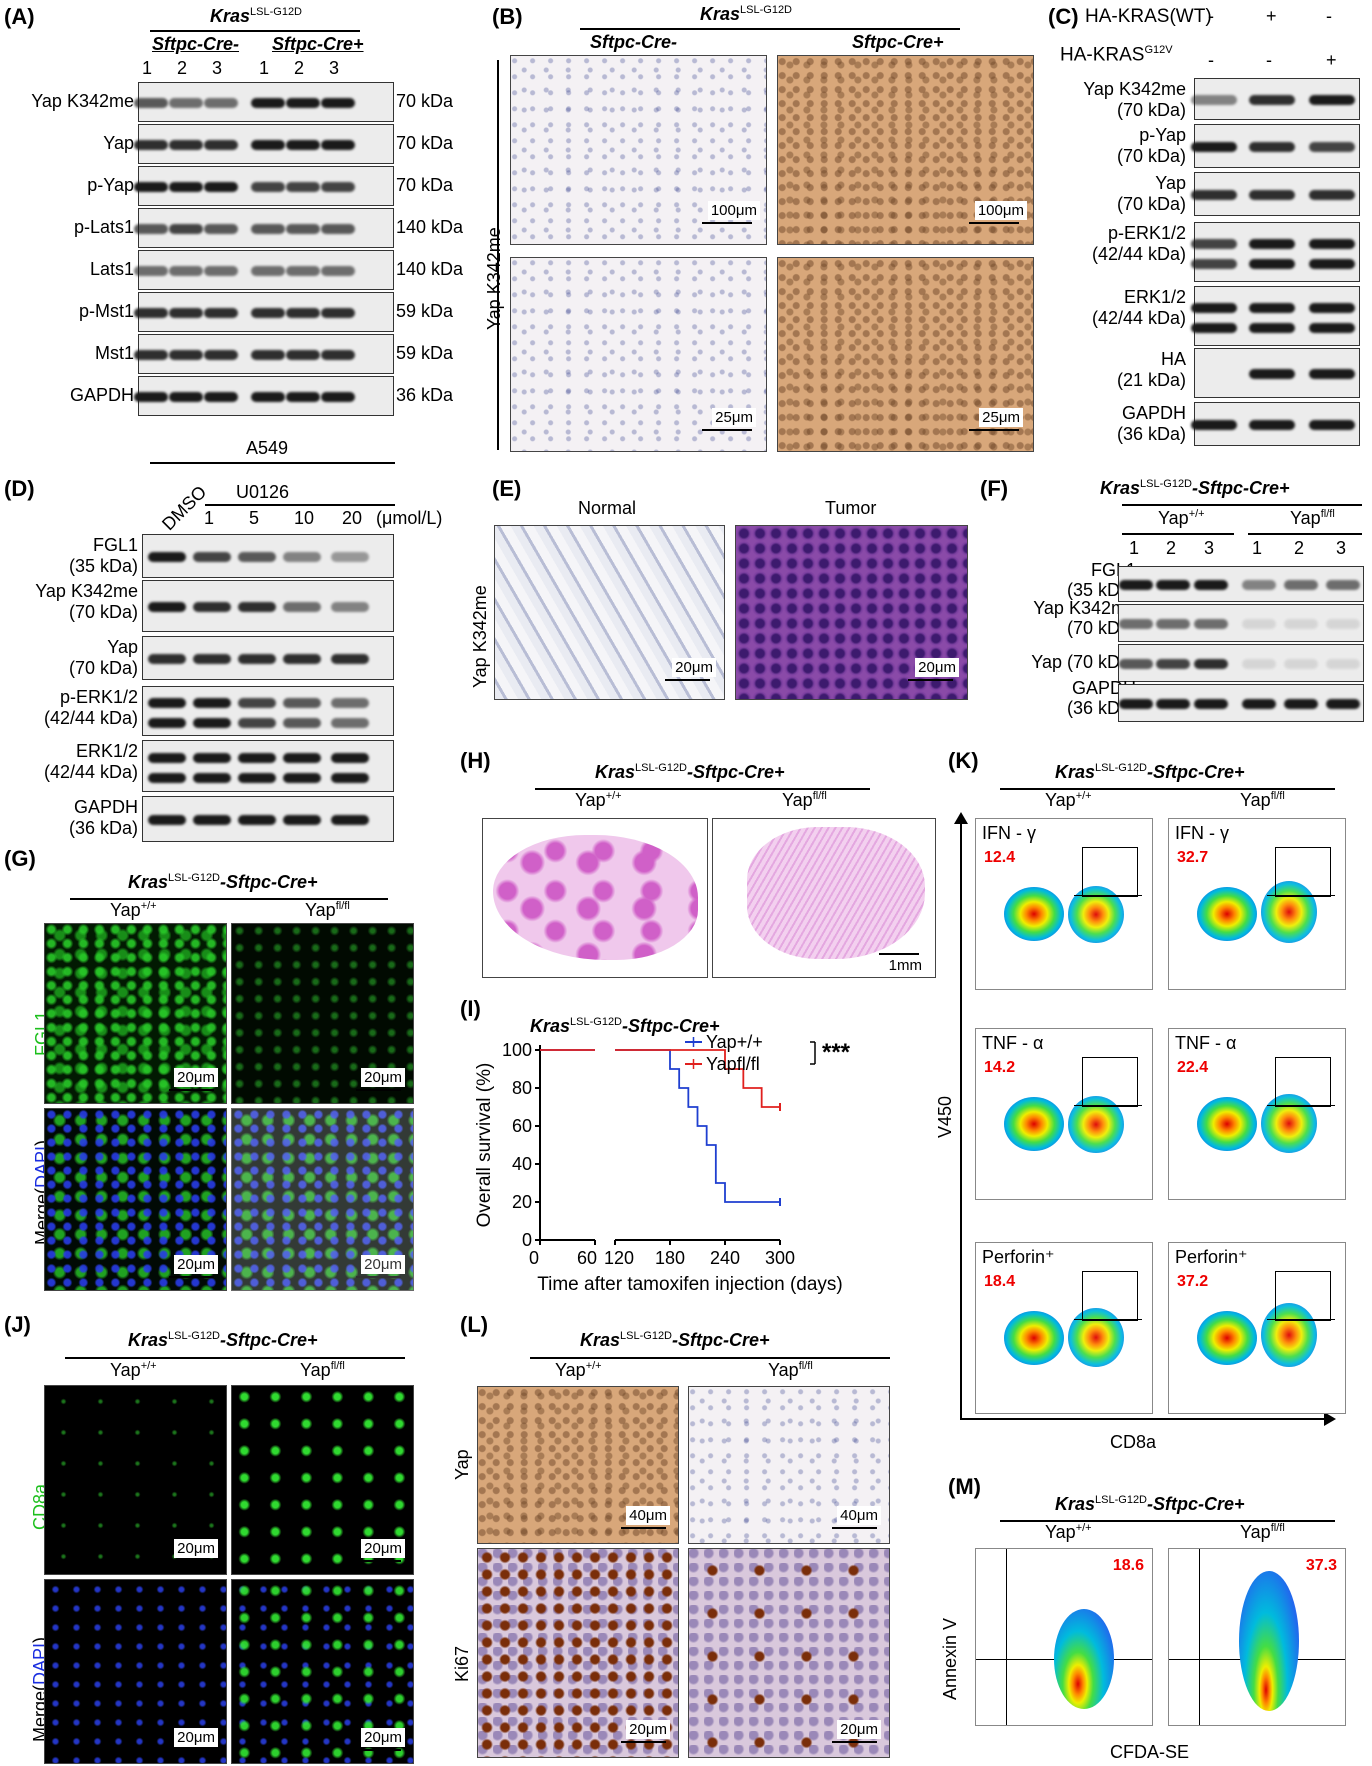  What do you see at coordinates (1193, 1281) in the screenshot?
I see `gate-value: 37.2` at bounding box center [1193, 1281].